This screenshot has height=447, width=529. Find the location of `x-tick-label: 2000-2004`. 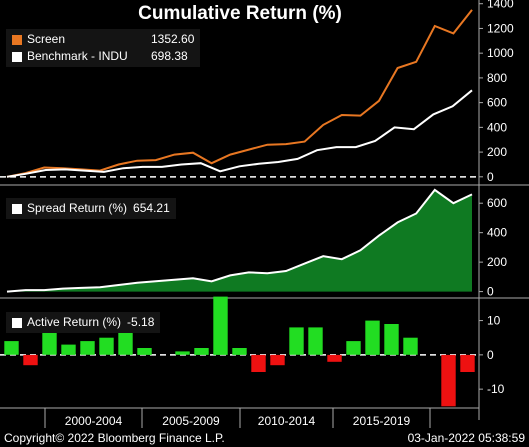

x-tick-label: 2000-2004 is located at coordinates (94, 421).